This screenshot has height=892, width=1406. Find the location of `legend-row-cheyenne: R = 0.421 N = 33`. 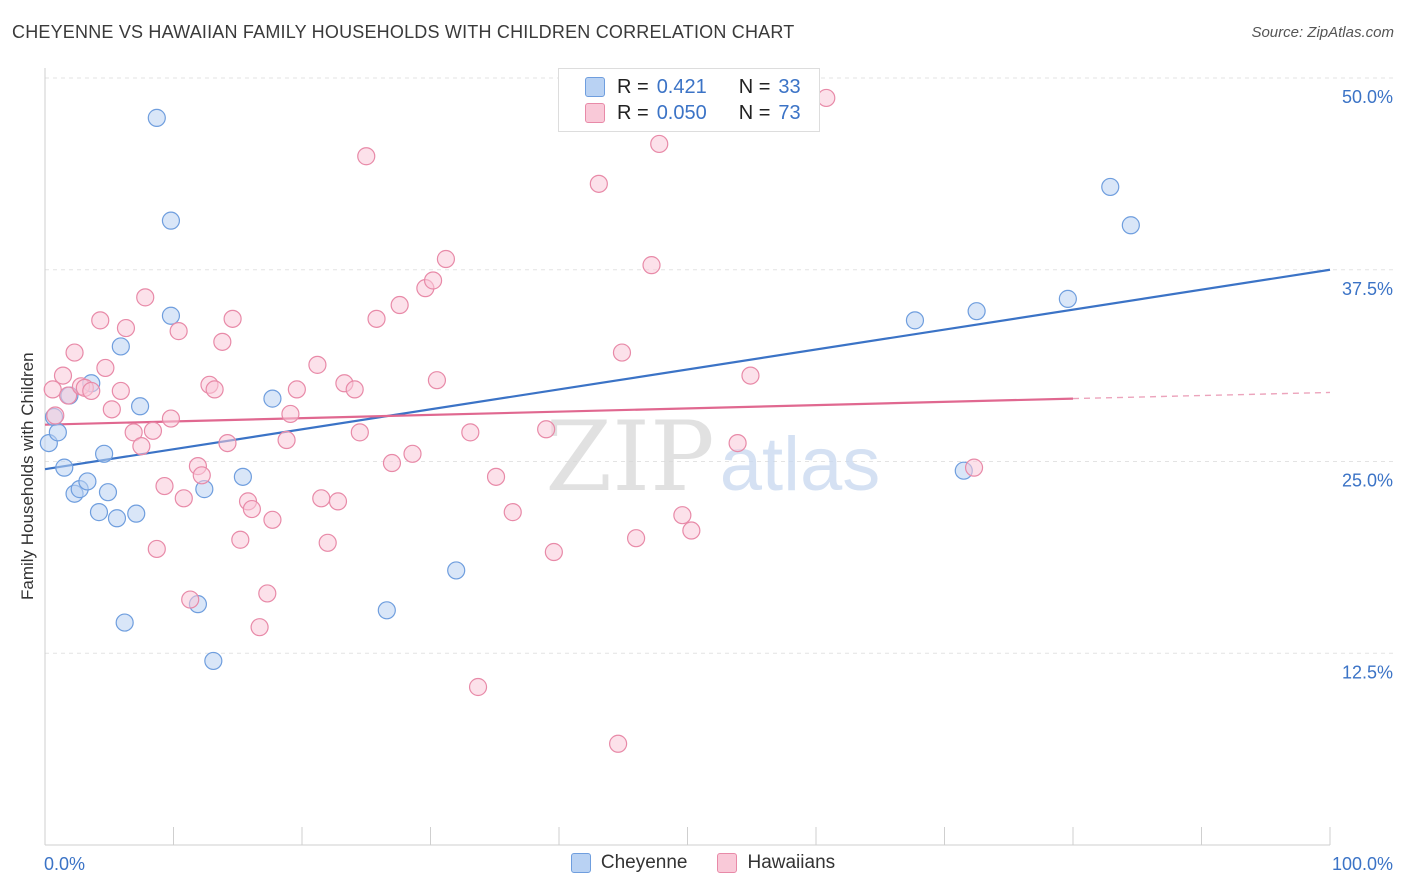

legend-row-cheyenne: R = 0.421 N = 33 is located at coordinates (693, 87).